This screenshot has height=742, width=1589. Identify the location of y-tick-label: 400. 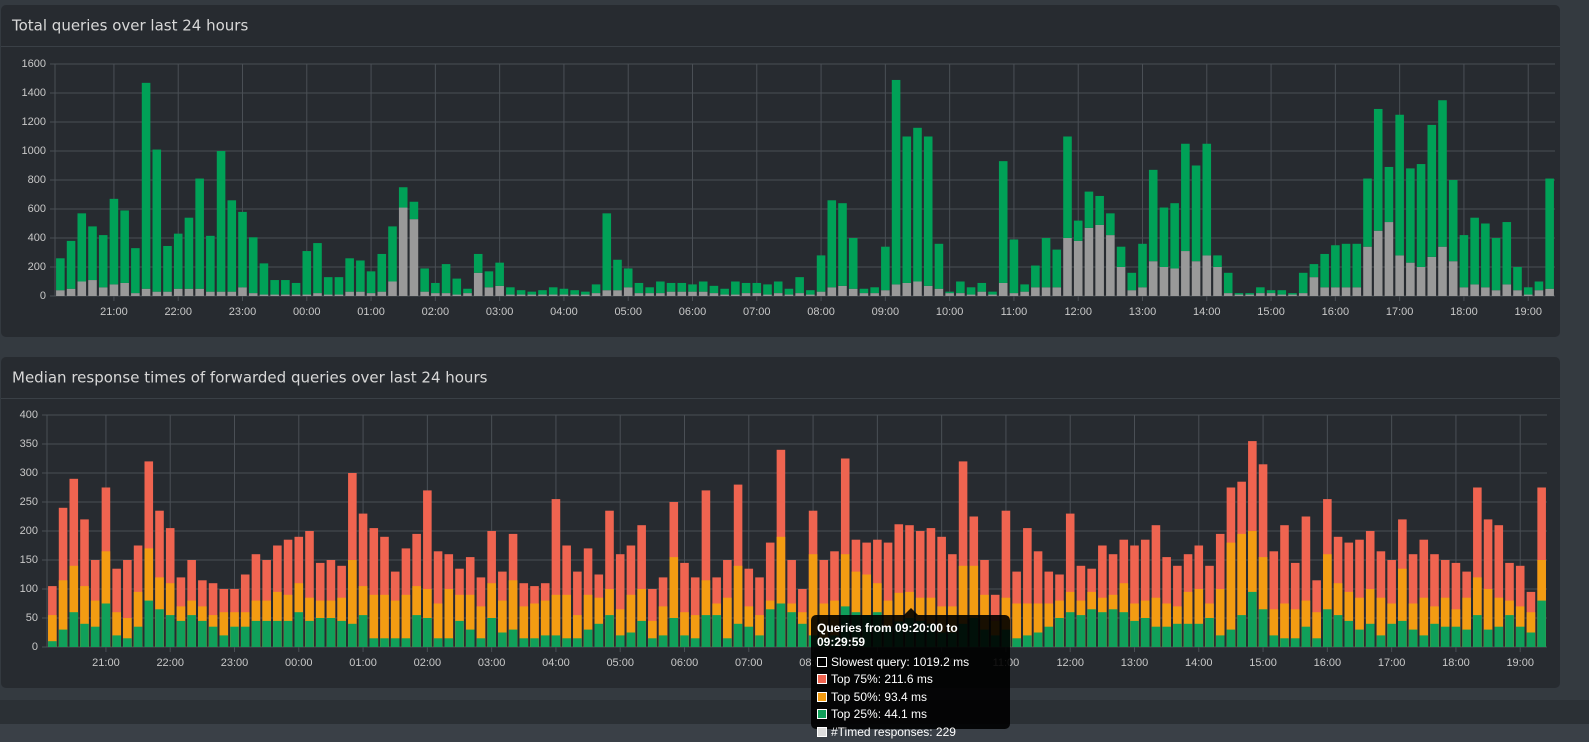
(37, 238).